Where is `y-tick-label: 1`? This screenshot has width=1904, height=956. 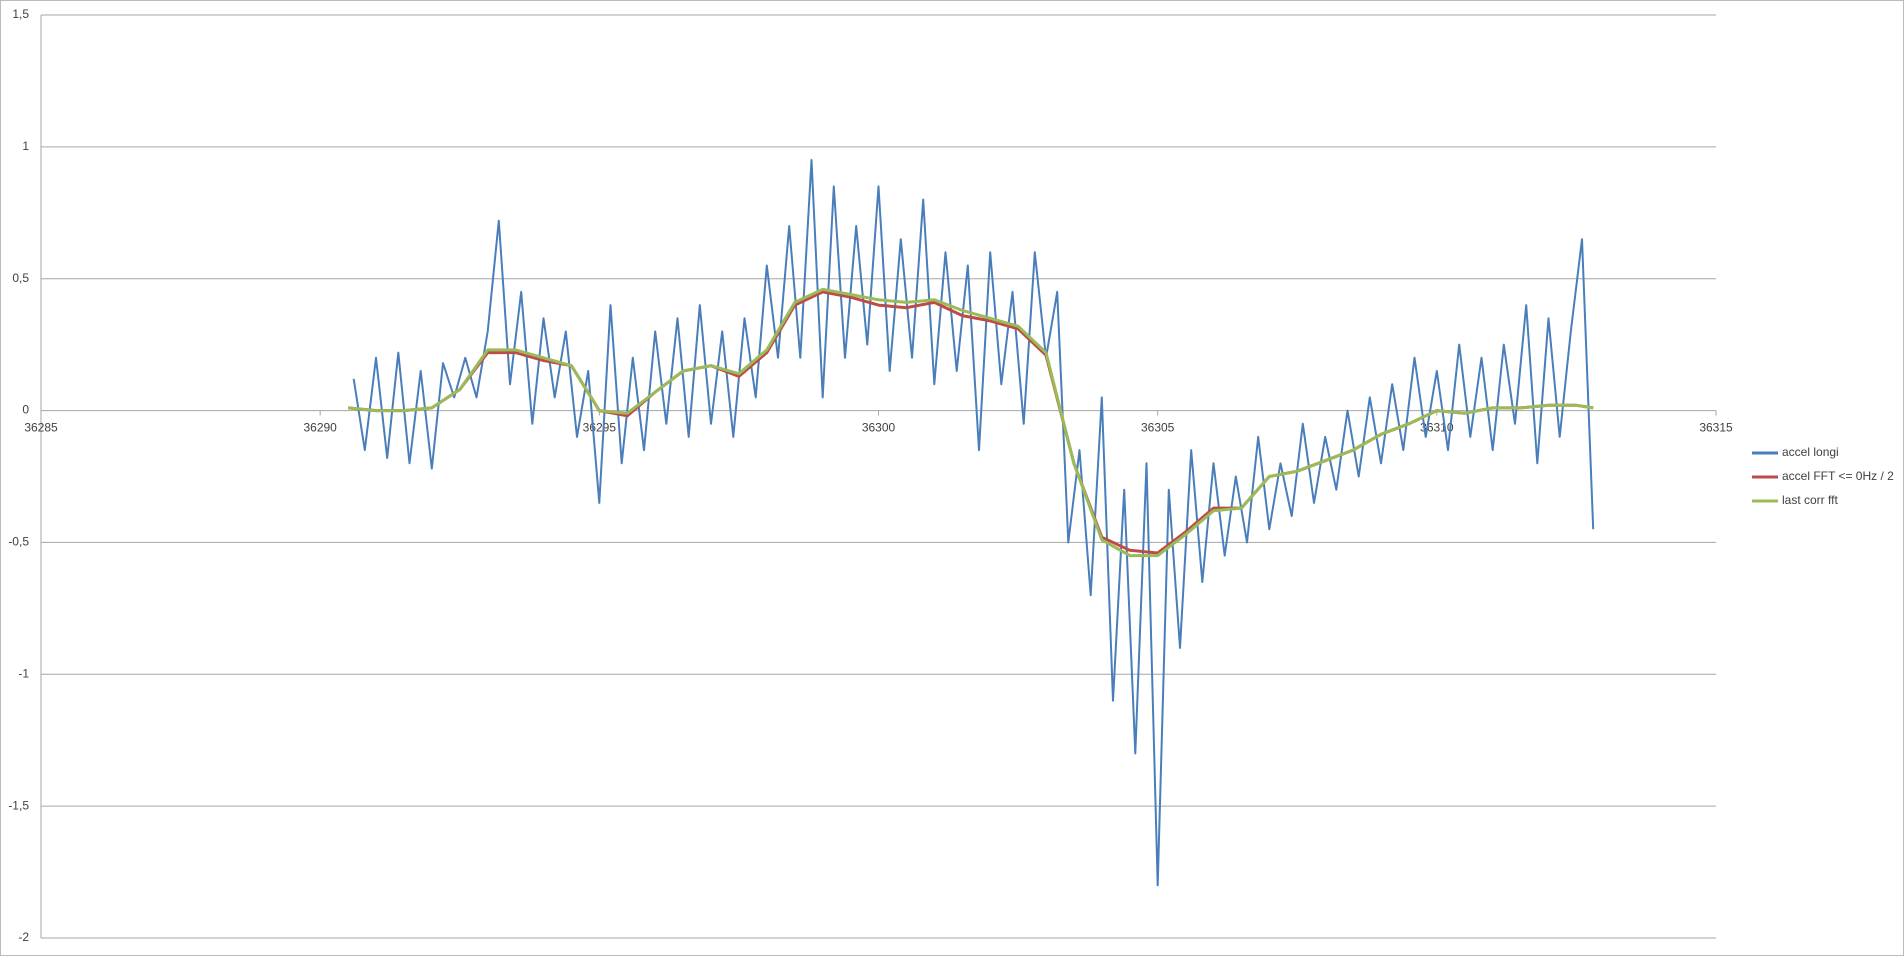 y-tick-label: 1 is located at coordinates (25, 146).